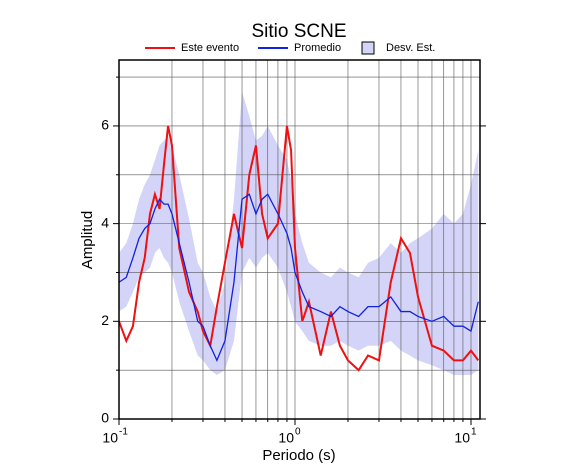 This screenshot has height=475, width=586. Describe the element at coordinates (298, 432) in the screenshot. I see `x-tick-exponent: 0` at that location.